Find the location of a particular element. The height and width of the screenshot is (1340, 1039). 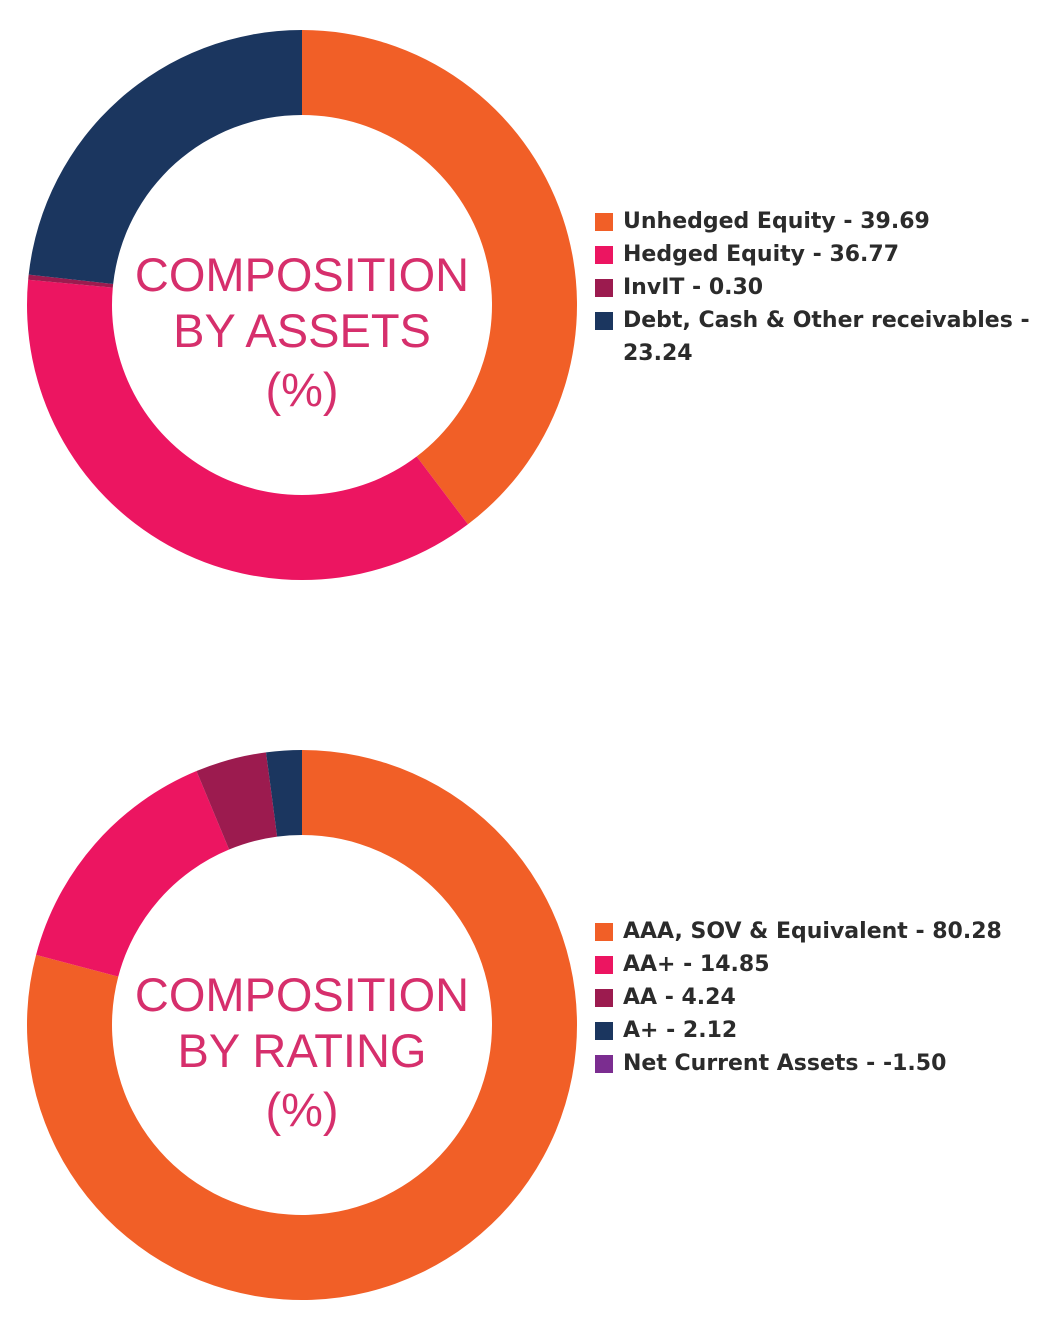

rating-legend-item-net-current-assets: Net Current Assets - -1.50 is located at coordinates (815, 1063).